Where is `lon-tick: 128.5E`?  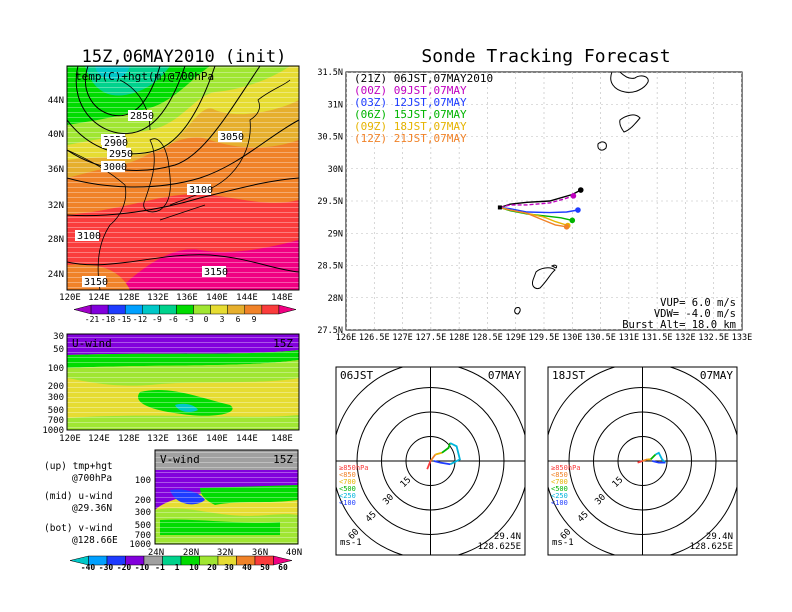 lon-tick: 128.5E is located at coordinates (487, 338).